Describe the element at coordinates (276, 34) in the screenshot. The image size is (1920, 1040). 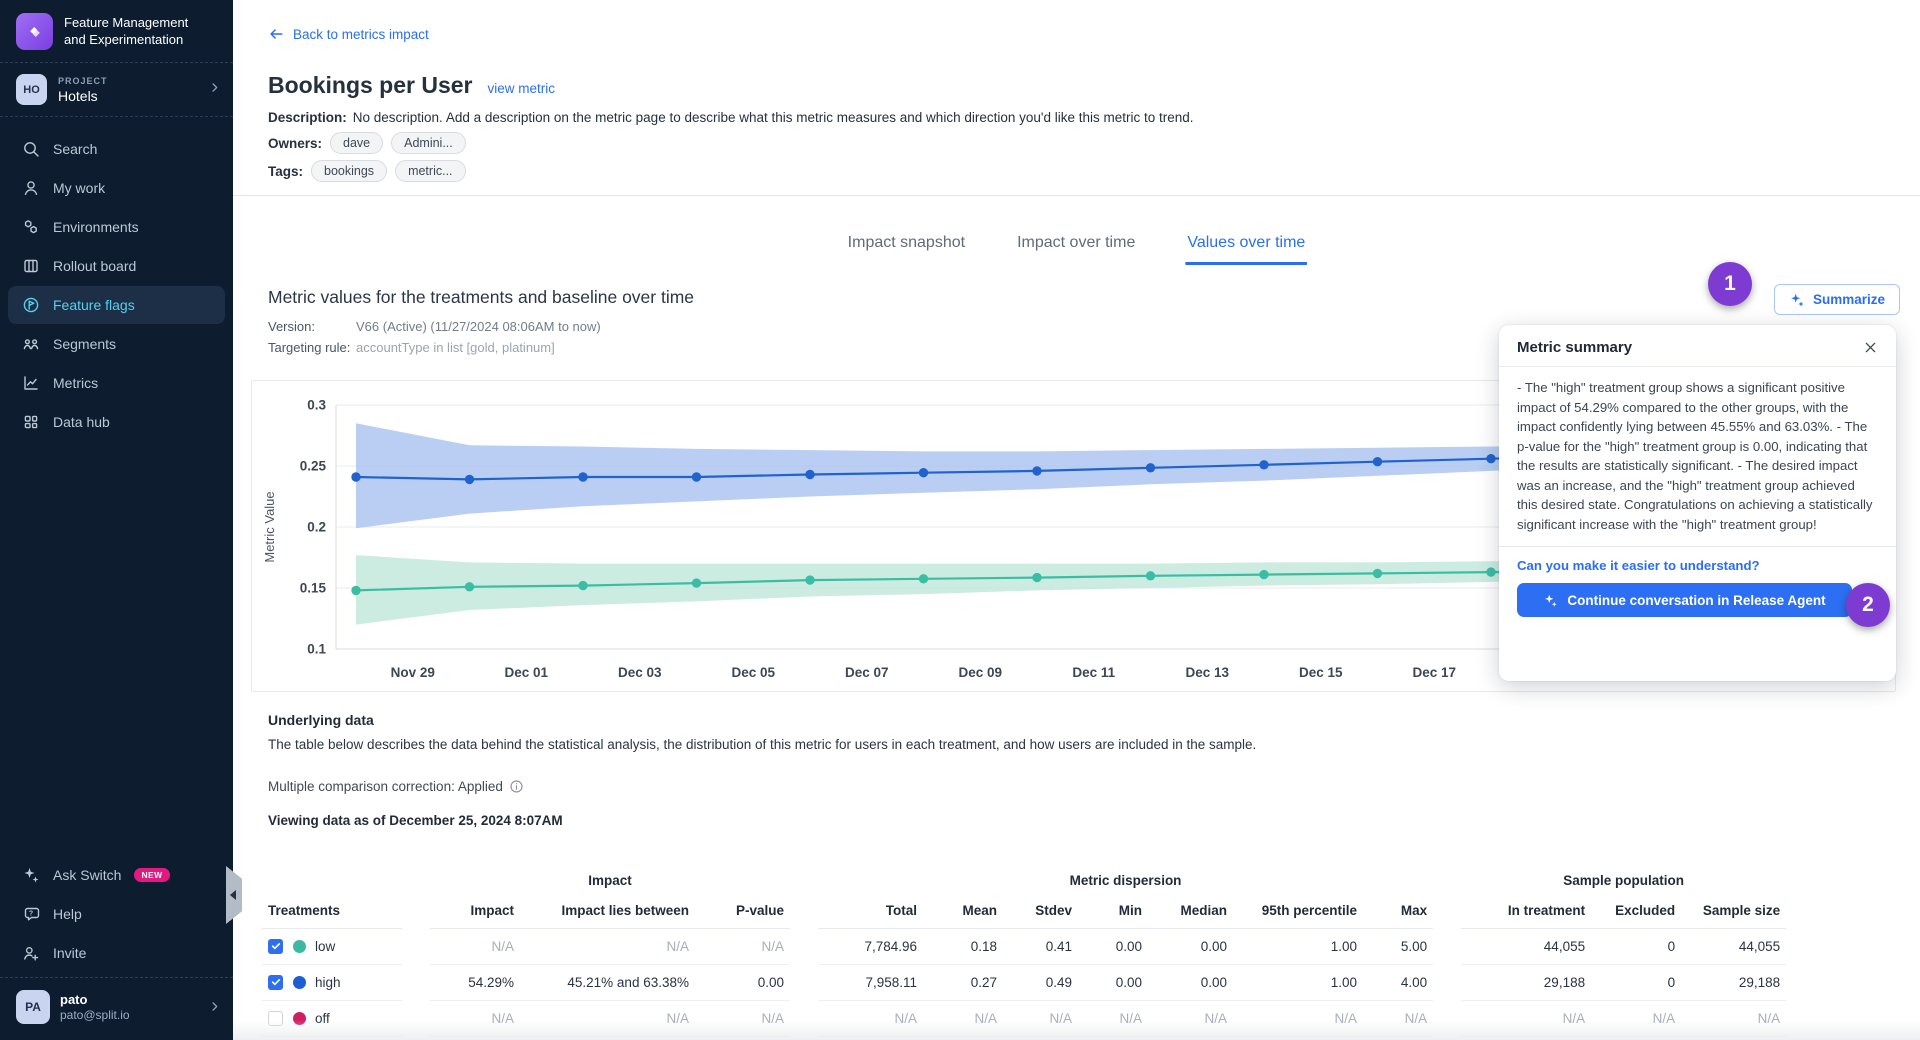
I see `arrow-left-icon` at that location.